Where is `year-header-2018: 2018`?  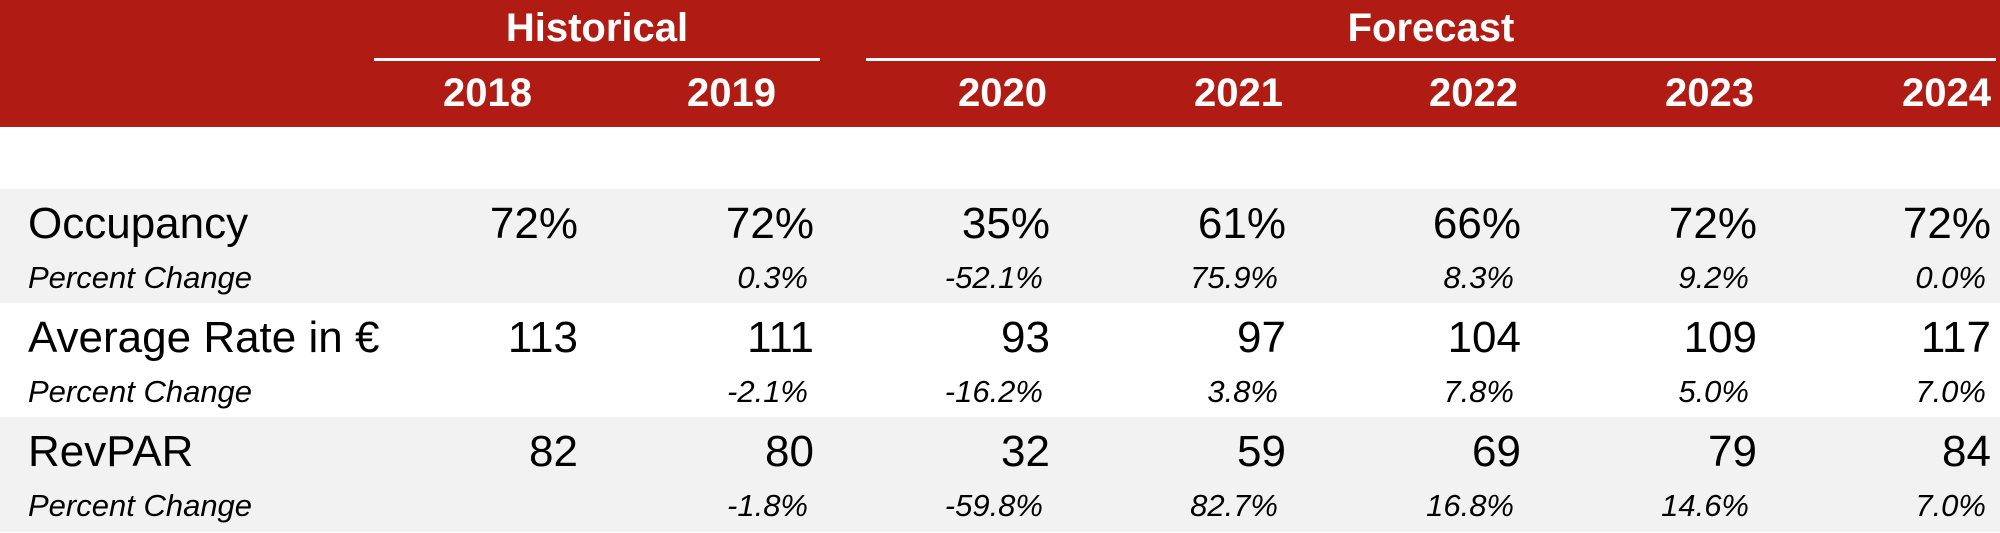 year-header-2018: 2018 is located at coordinates (487, 93).